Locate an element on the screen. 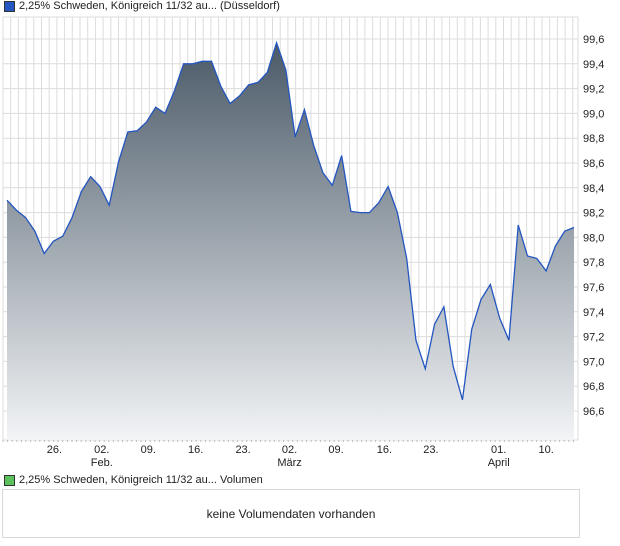 The width and height of the screenshot is (620, 546). x-tick-month-label: April is located at coordinates (499, 463).